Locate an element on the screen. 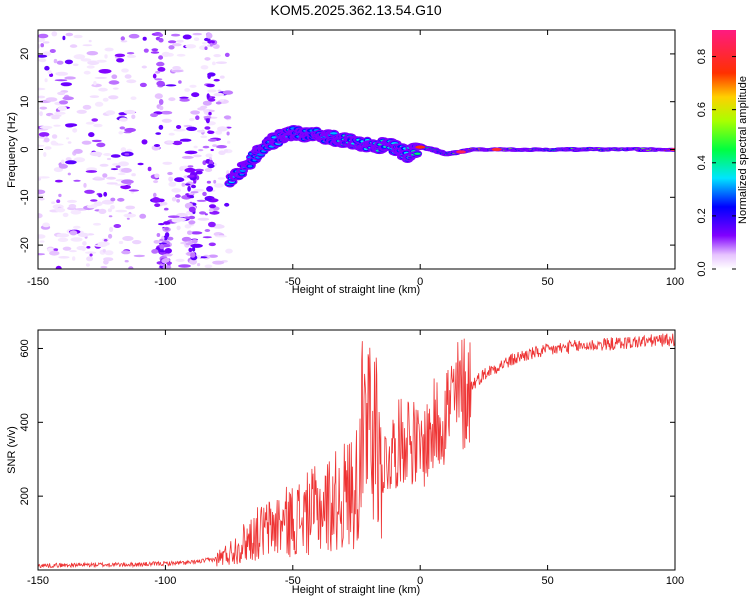  snr-y-tick-label: 200 is located at coordinates (25, 496).